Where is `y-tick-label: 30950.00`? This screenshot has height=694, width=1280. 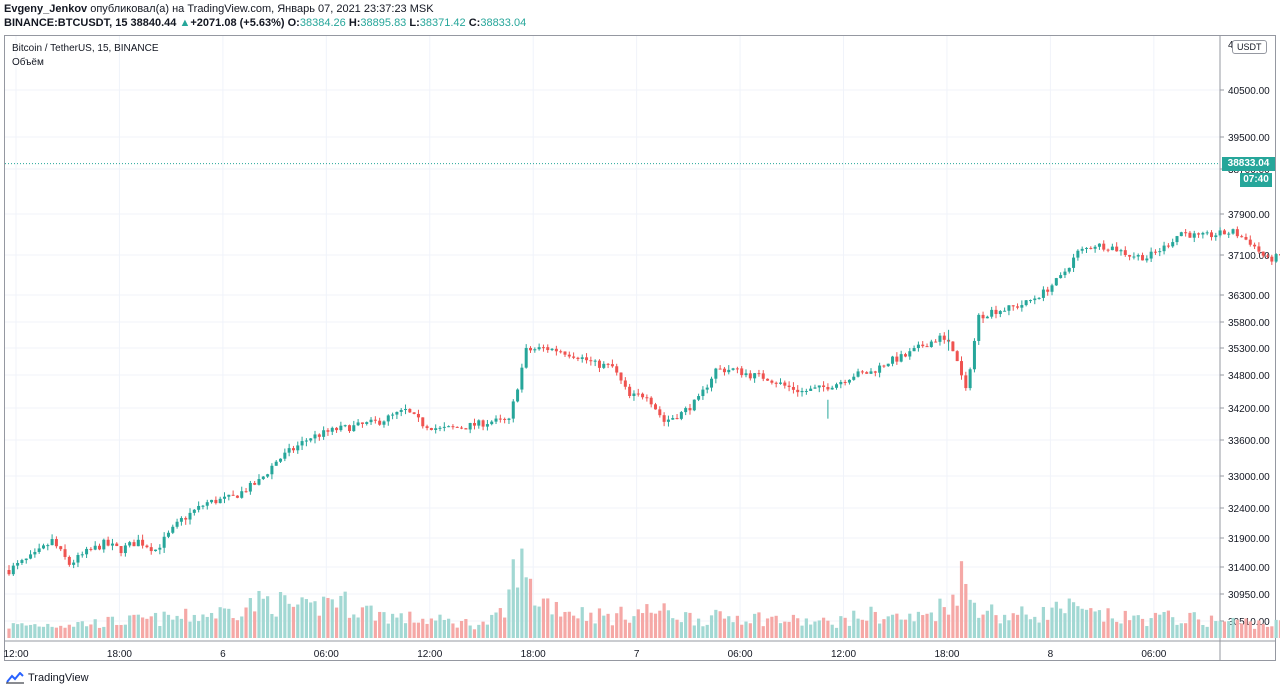
y-tick-label: 30950.00 is located at coordinates (1249, 595).